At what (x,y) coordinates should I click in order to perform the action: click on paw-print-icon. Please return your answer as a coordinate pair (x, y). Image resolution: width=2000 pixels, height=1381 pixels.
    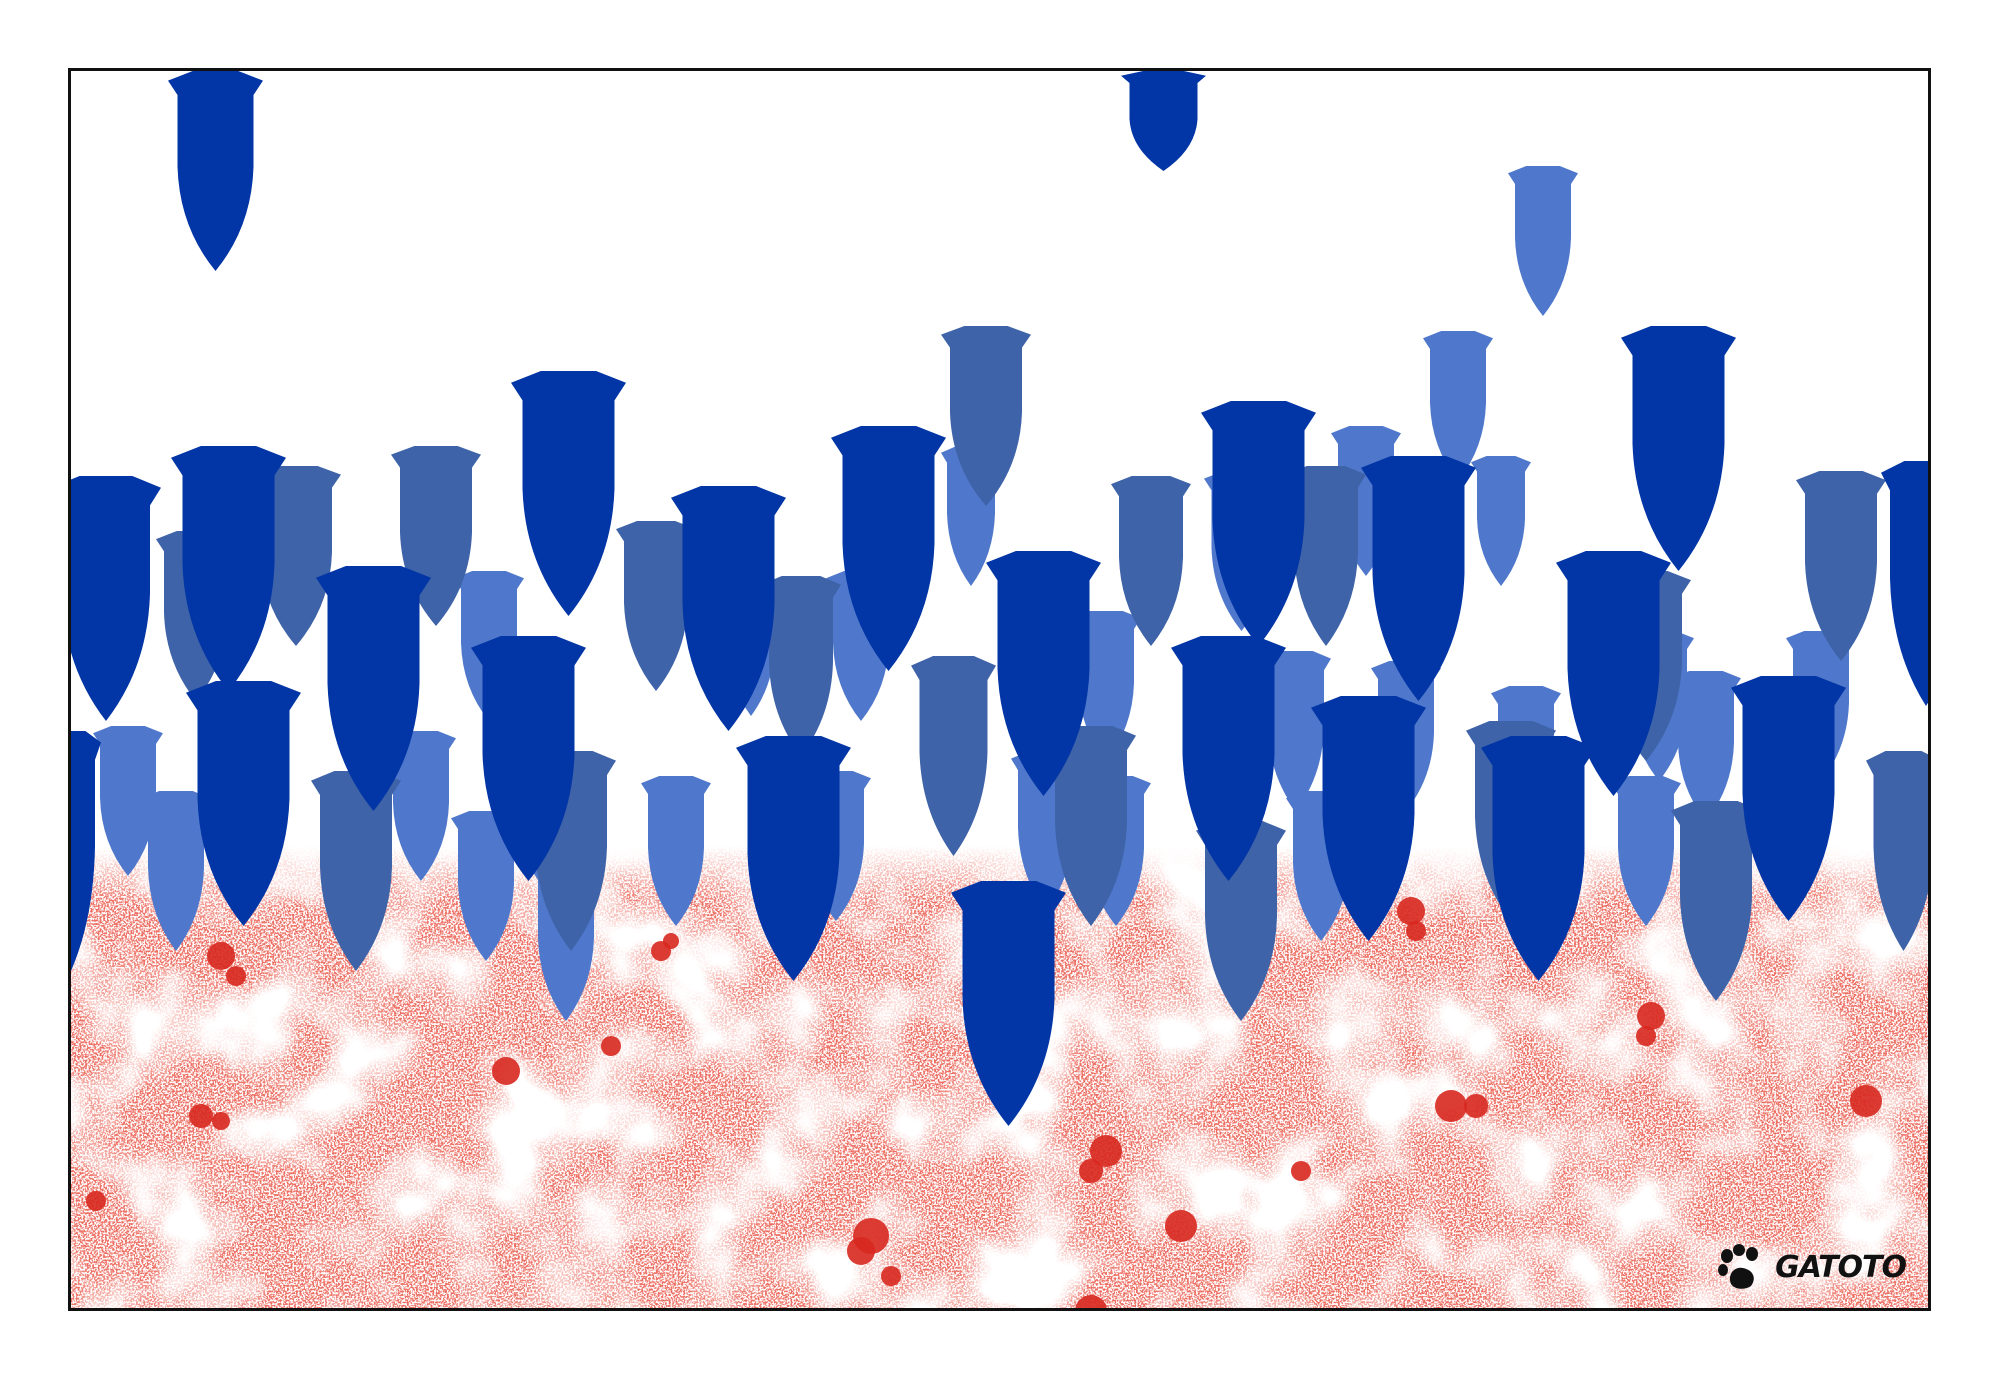
    Looking at the image, I should click on (1738, 1266).